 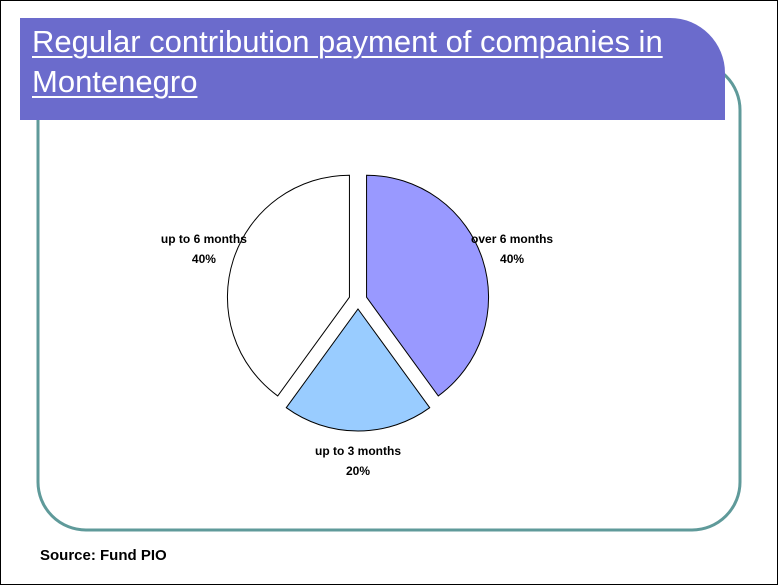 What do you see at coordinates (204, 239) in the screenshot?
I see `slice-label: up to 6 months` at bounding box center [204, 239].